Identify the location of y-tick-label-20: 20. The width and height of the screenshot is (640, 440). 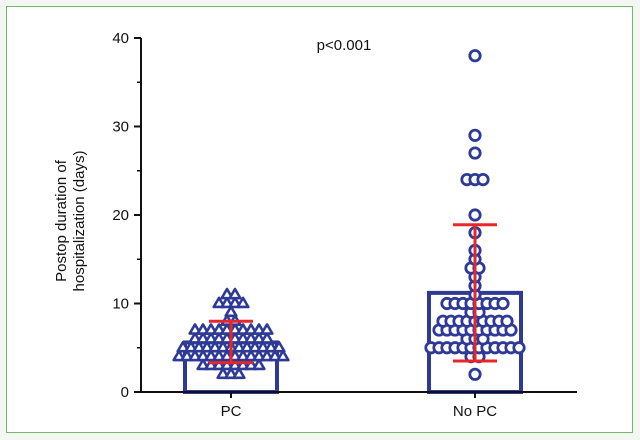
(120, 215).